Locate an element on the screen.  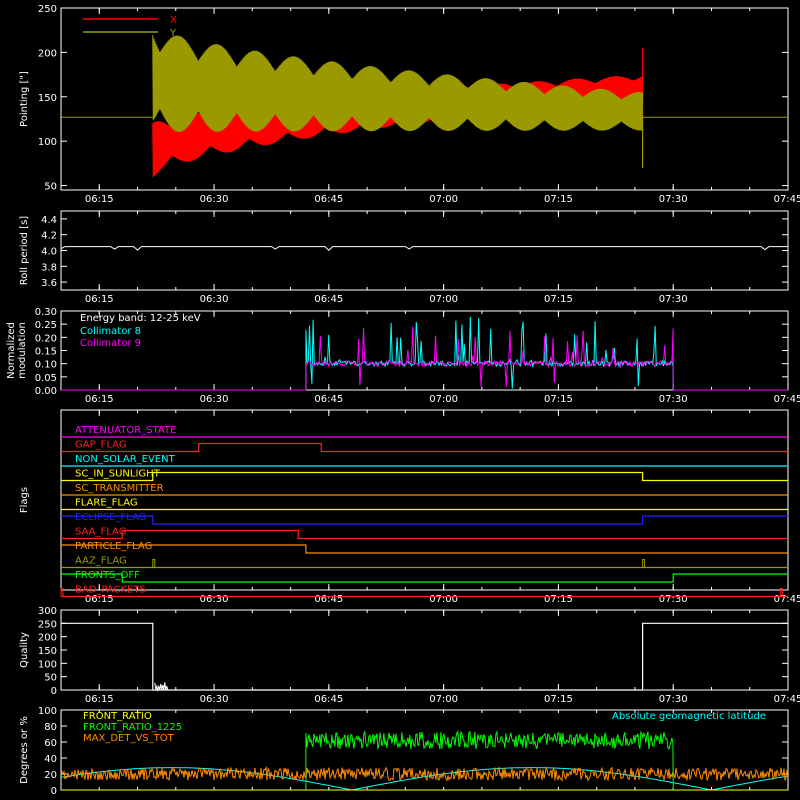
modulation-ylabel-2: modulation is located at coordinates (22, 350).